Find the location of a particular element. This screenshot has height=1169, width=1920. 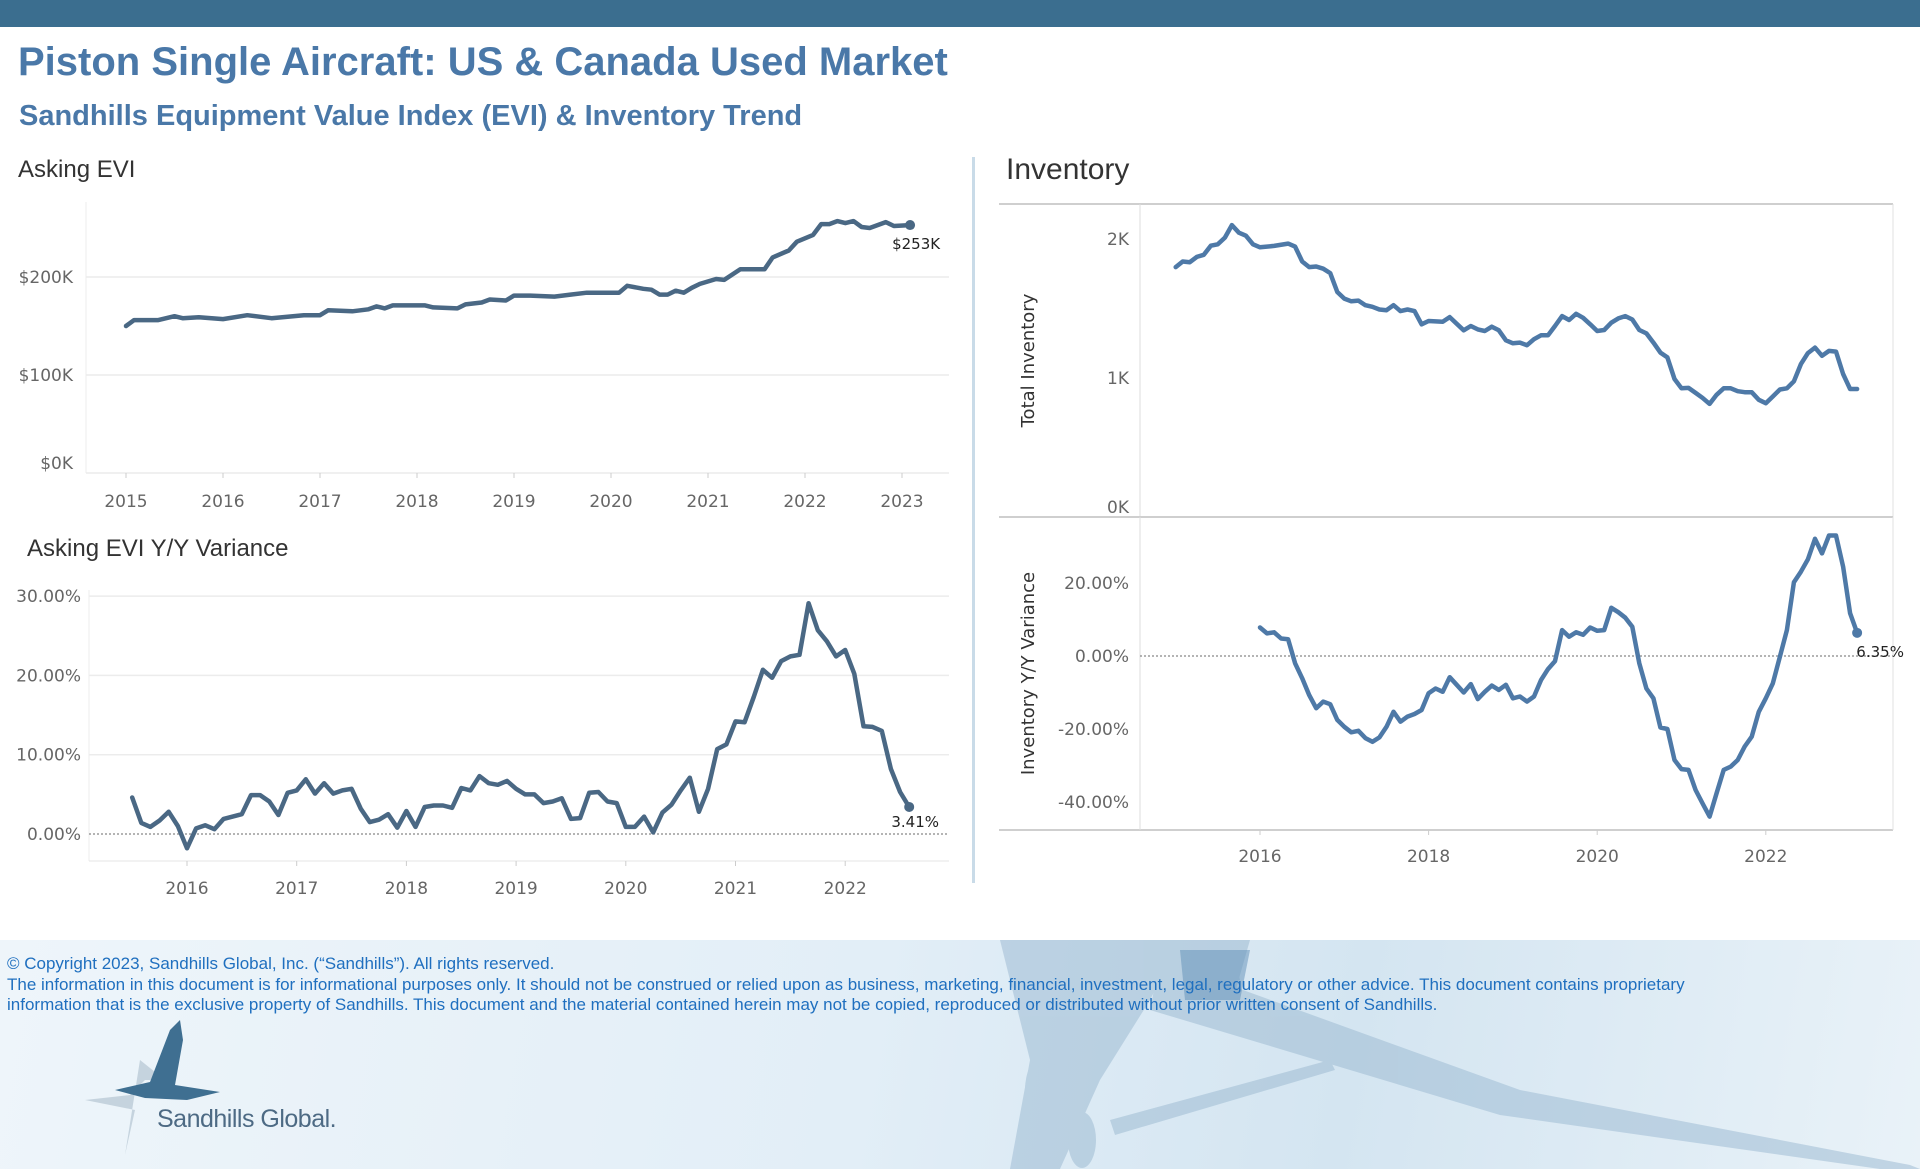

y-tick-label: 30.00% is located at coordinates (48, 597).